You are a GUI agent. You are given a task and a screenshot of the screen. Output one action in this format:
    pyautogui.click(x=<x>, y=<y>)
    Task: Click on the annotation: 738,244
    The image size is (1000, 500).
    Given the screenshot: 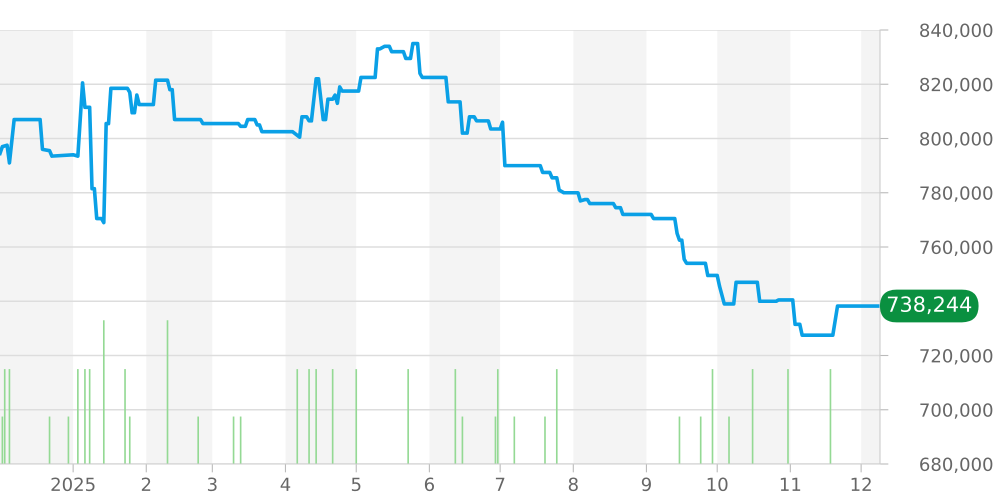 What is the action you would take?
    pyautogui.click(x=930, y=305)
    